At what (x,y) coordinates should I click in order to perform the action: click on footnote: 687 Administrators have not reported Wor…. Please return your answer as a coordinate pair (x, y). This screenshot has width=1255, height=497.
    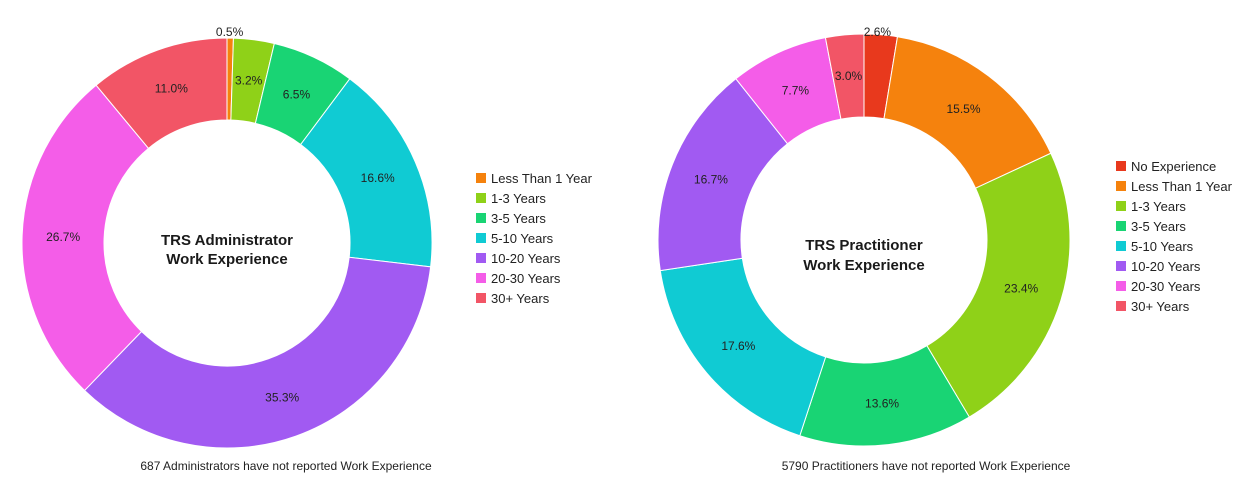
    Looking at the image, I should click on (286, 466).